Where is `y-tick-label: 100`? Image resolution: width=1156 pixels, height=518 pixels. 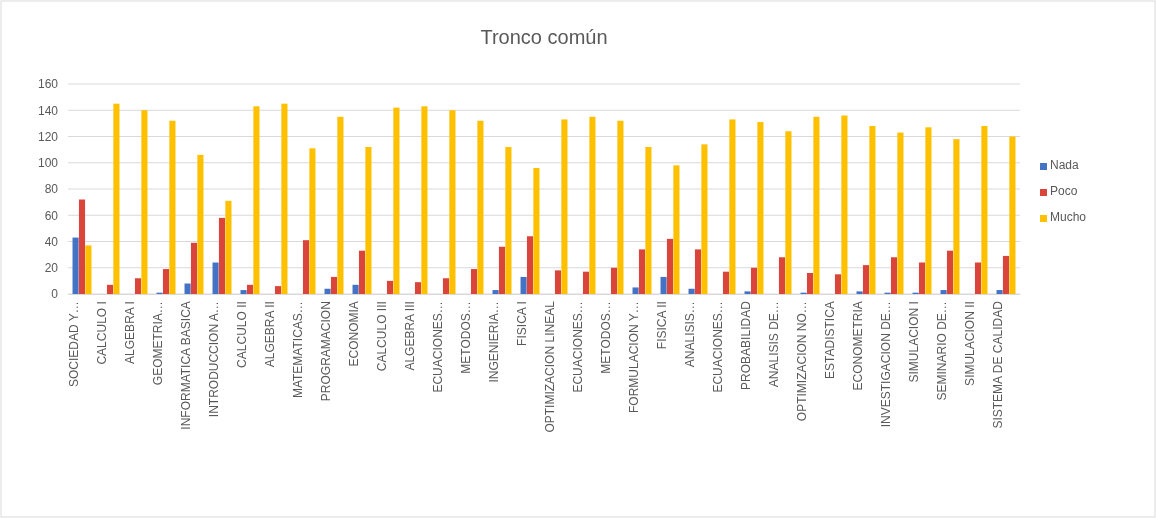
y-tick-label: 100 is located at coordinates (48, 163).